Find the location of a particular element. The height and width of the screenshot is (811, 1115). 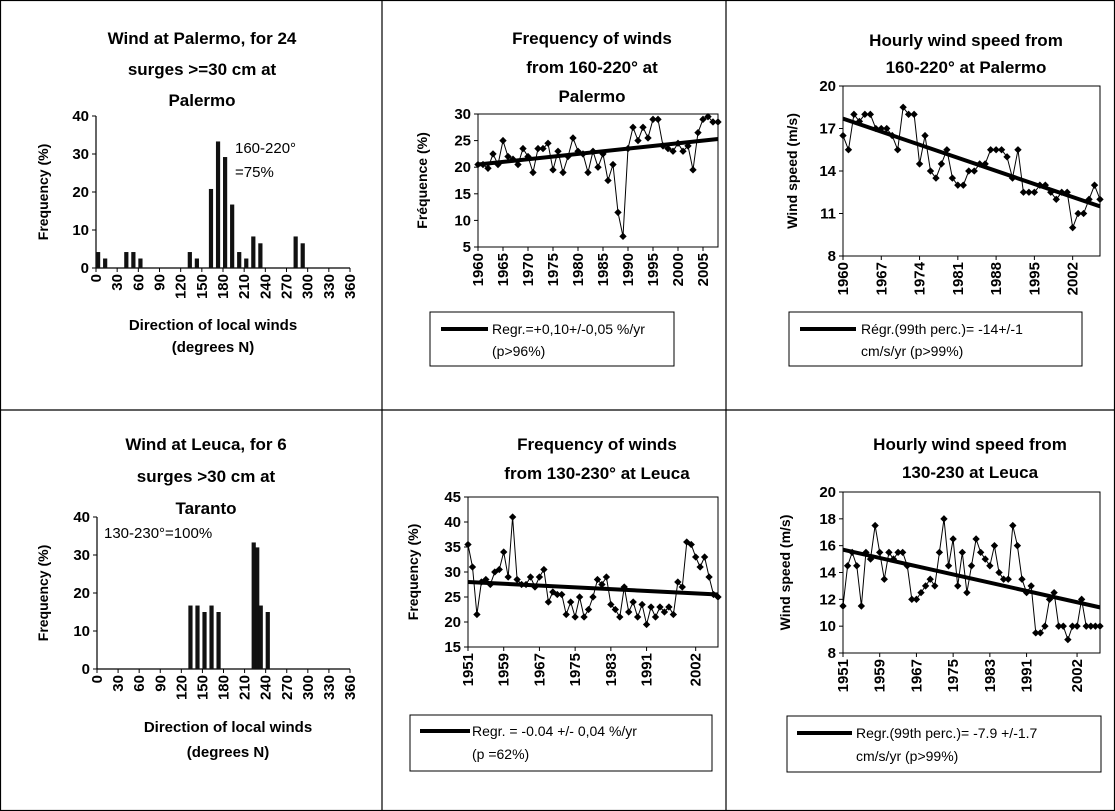

x-tick-label: 1965 is located at coordinates (503, 269).